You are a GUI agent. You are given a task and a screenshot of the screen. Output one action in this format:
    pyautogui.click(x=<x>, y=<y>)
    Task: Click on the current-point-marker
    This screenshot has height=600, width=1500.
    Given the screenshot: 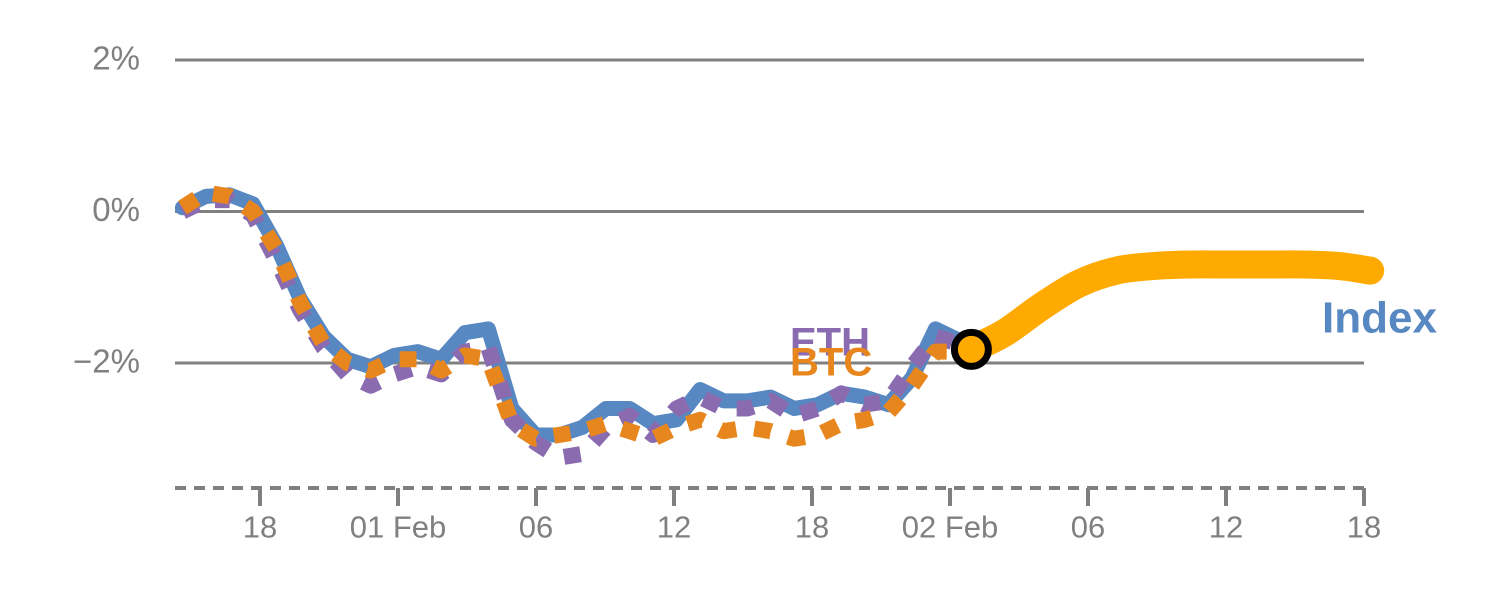 What is the action you would take?
    pyautogui.click(x=971, y=349)
    